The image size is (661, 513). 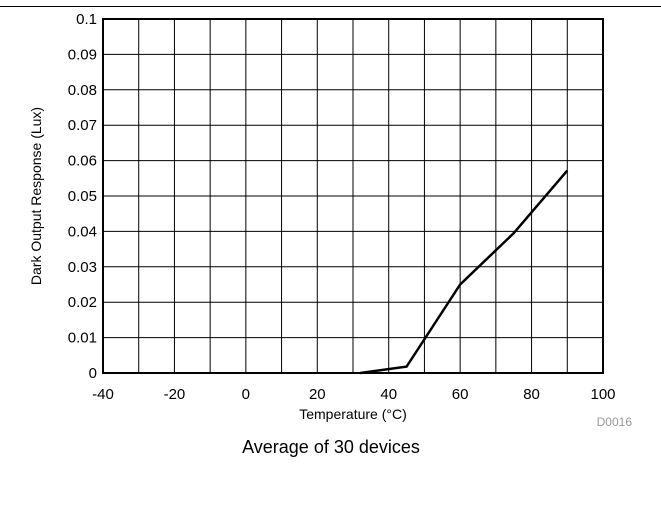 What do you see at coordinates (317, 394) in the screenshot?
I see `x-tick-label: 20` at bounding box center [317, 394].